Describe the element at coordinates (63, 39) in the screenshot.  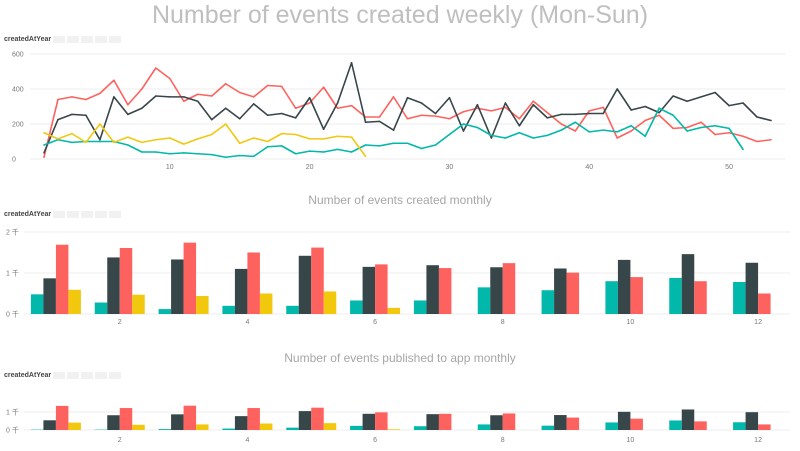
I see `legend-weekly: createdAtYear` at that location.